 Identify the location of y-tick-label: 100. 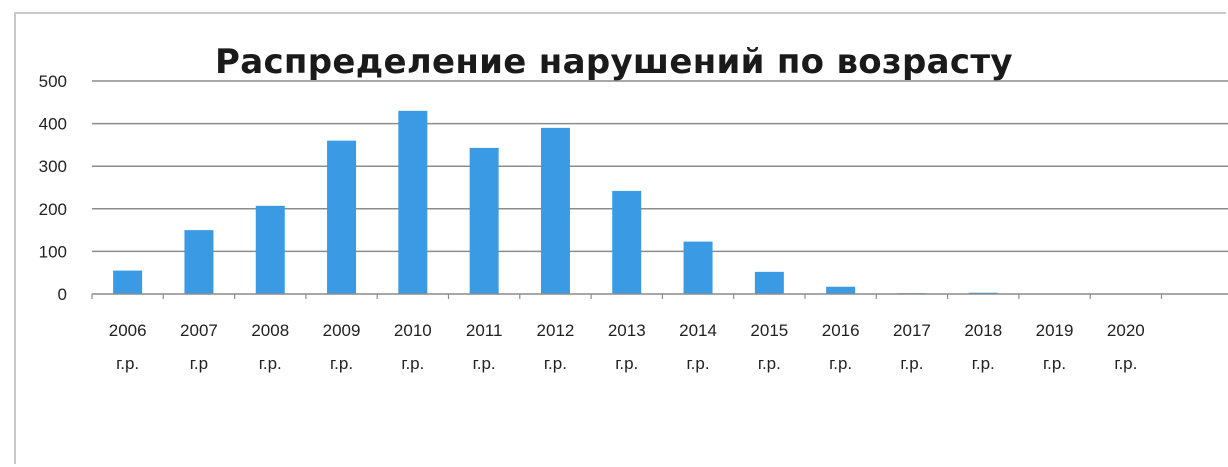
(53, 251).